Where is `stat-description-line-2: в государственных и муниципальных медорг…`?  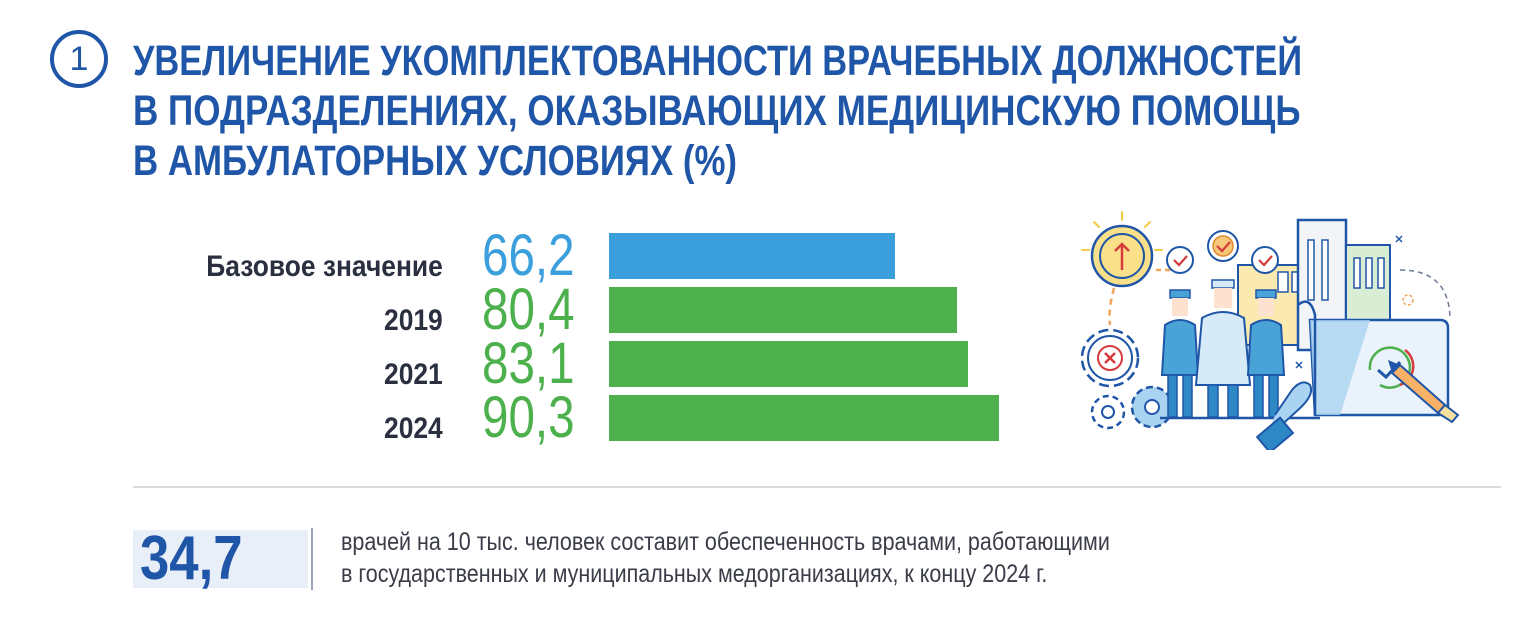
stat-description-line-2: в государственных и муниципальных медорг… is located at coordinates (694, 574).